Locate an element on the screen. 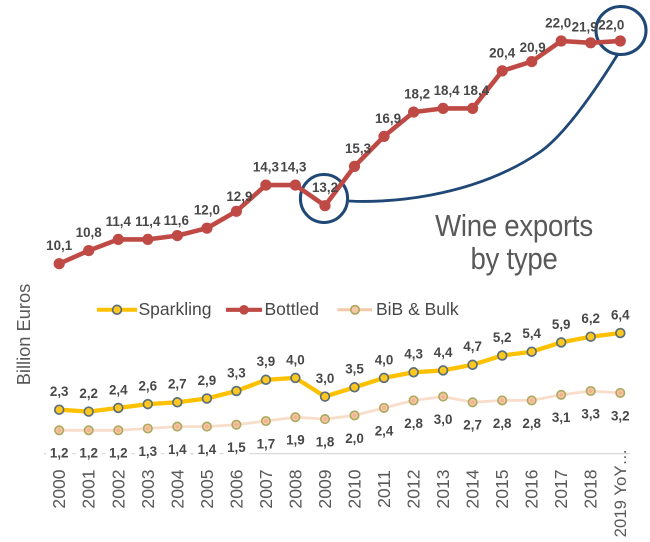  svg-text: 20,4 is located at coordinates (502, 52).